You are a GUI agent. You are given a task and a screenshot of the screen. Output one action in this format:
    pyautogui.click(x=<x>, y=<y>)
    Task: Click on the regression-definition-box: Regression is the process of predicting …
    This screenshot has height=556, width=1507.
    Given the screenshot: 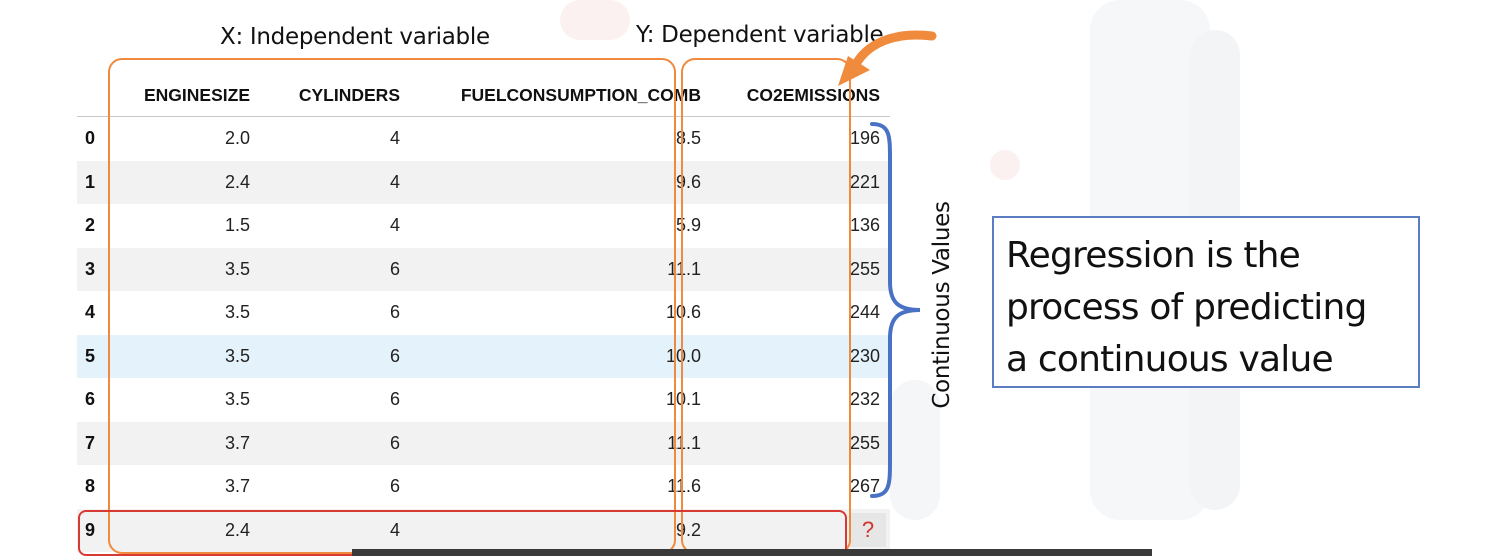 What is the action you would take?
    pyautogui.click(x=1206, y=302)
    